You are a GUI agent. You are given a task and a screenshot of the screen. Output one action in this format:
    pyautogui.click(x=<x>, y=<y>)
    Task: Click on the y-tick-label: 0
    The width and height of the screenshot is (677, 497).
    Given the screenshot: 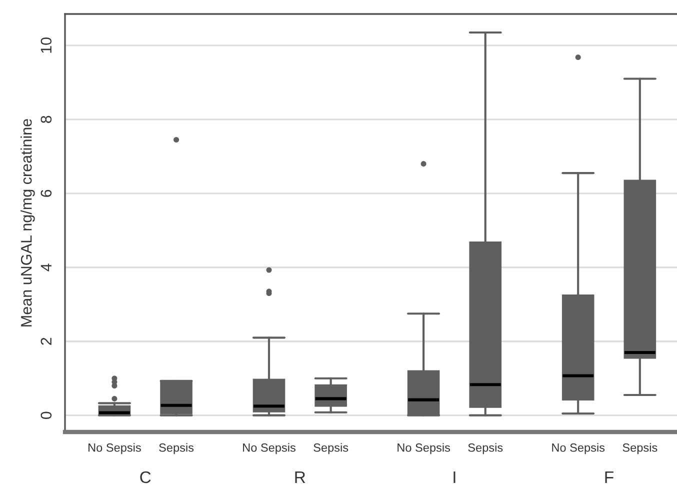 What is the action you would take?
    pyautogui.click(x=46, y=416)
    